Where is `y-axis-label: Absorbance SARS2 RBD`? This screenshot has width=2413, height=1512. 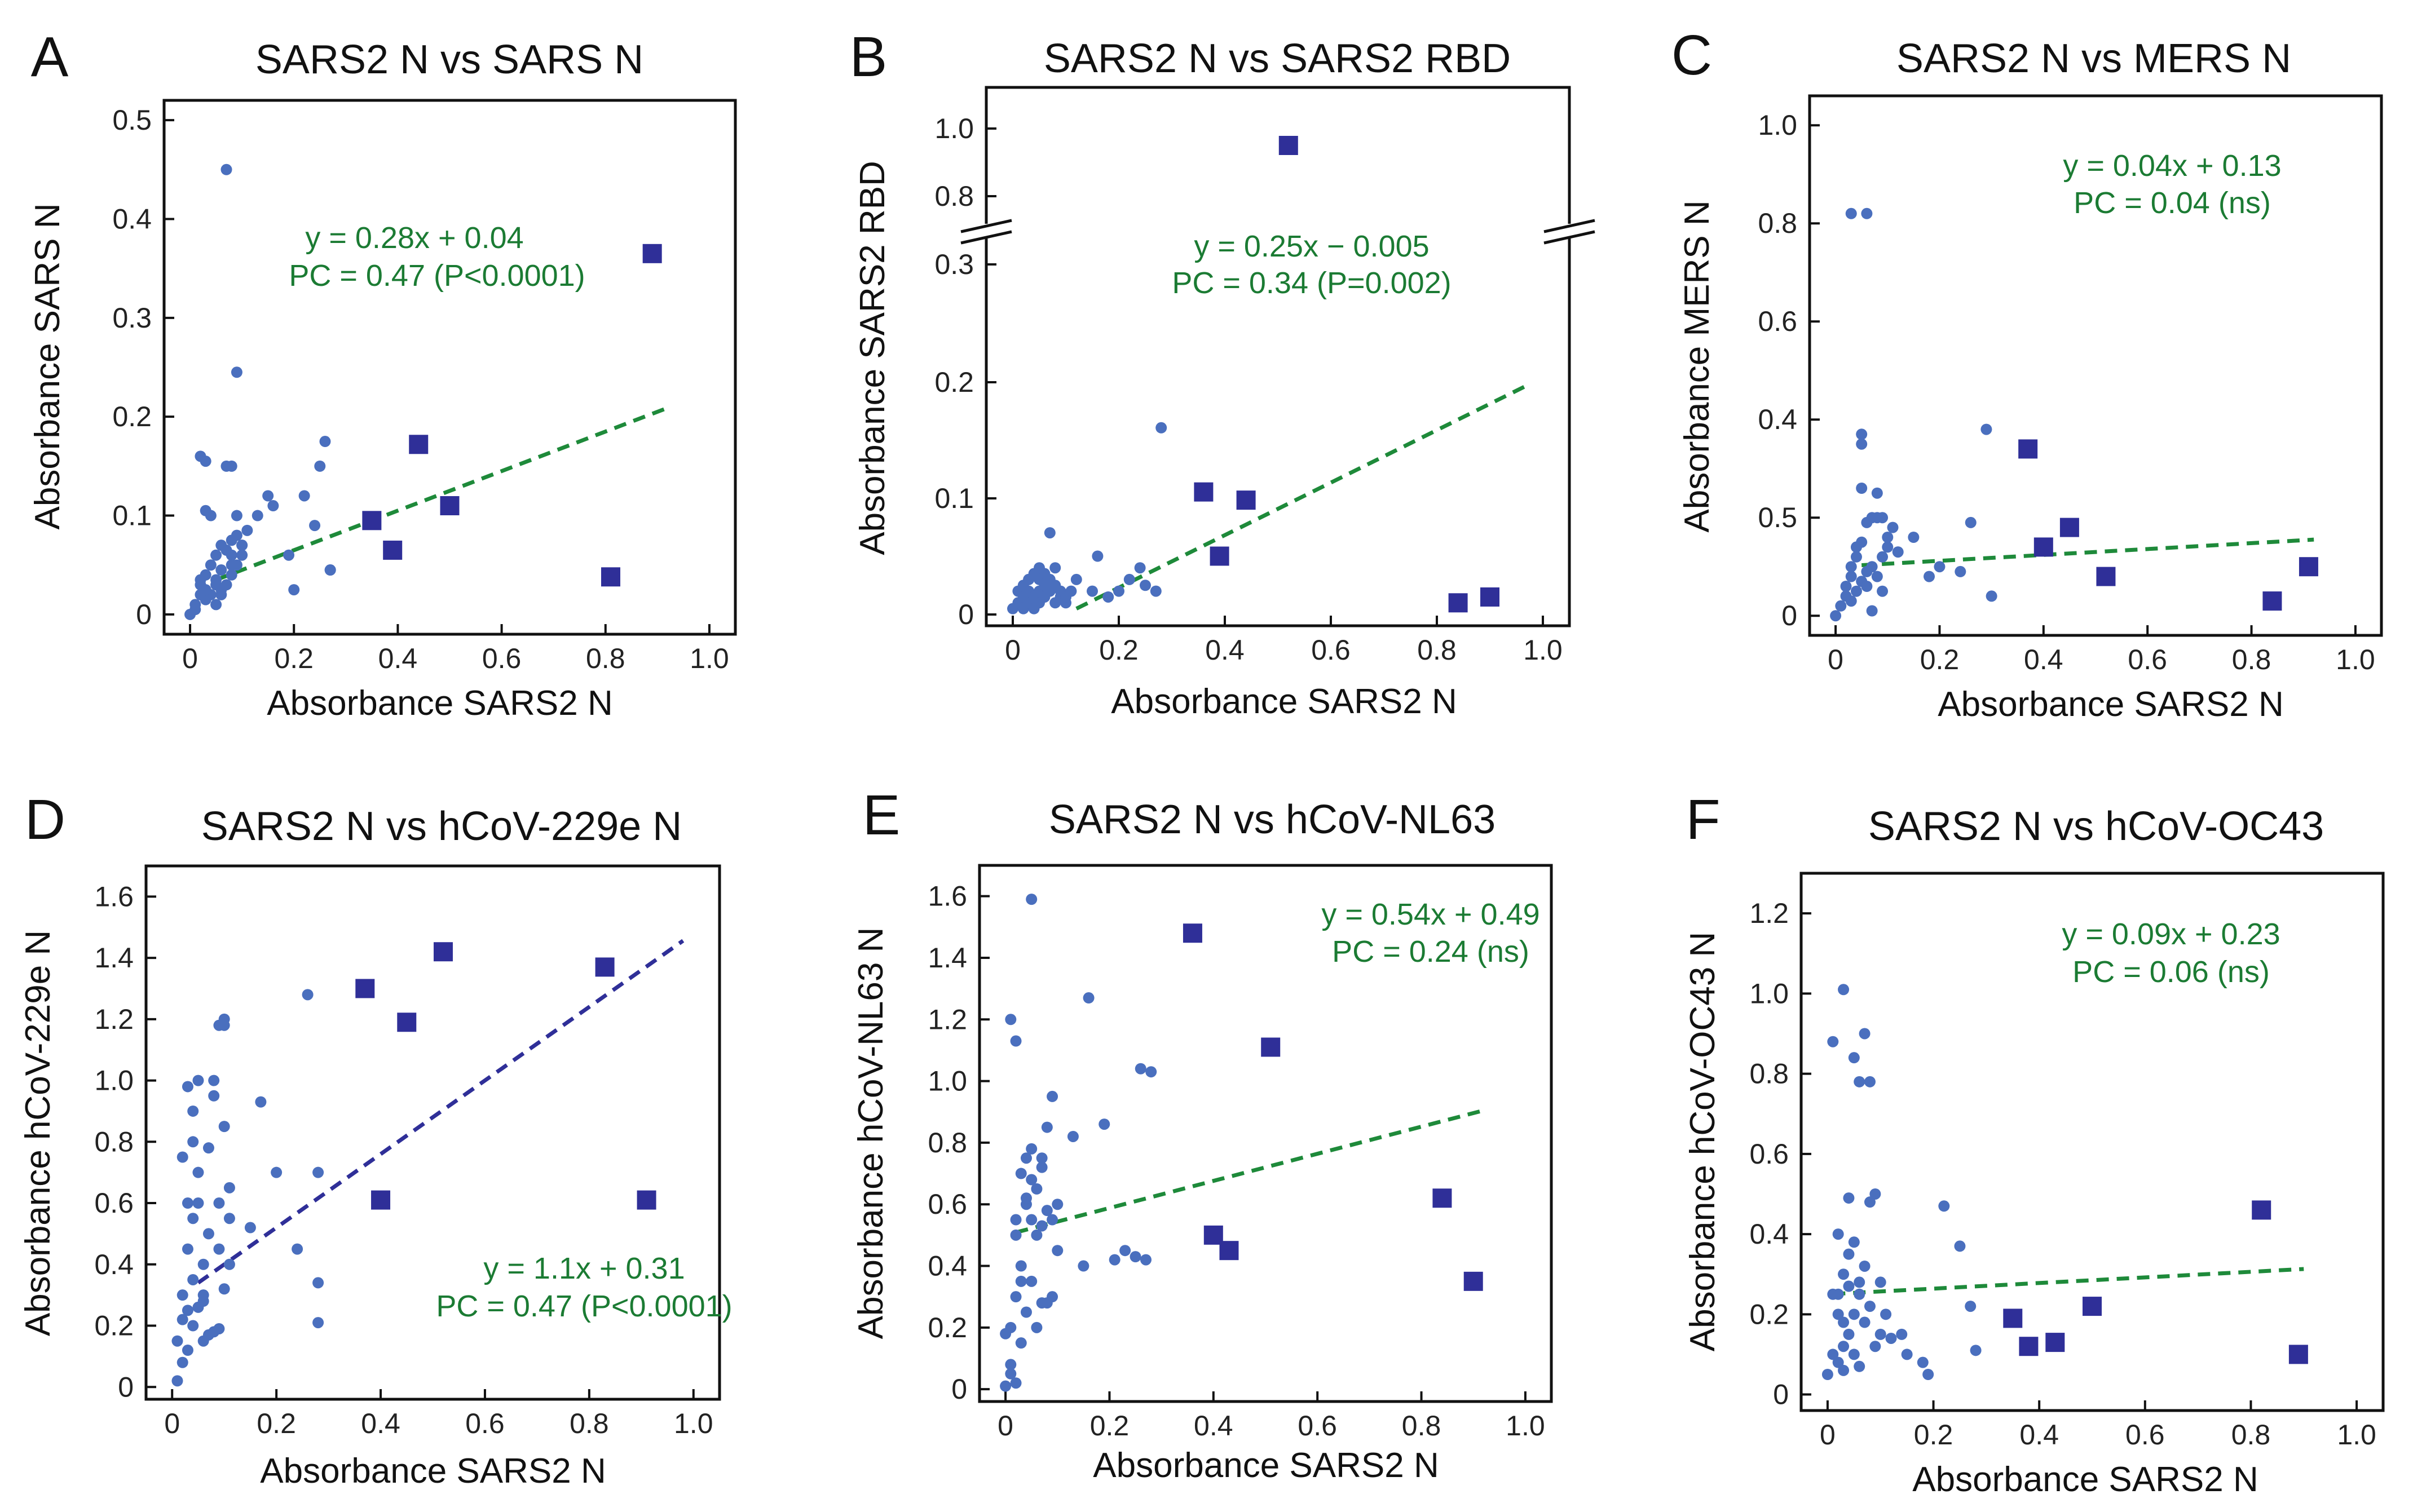
y-axis-label: Absorbance SARS2 RBD is located at coordinates (873, 358).